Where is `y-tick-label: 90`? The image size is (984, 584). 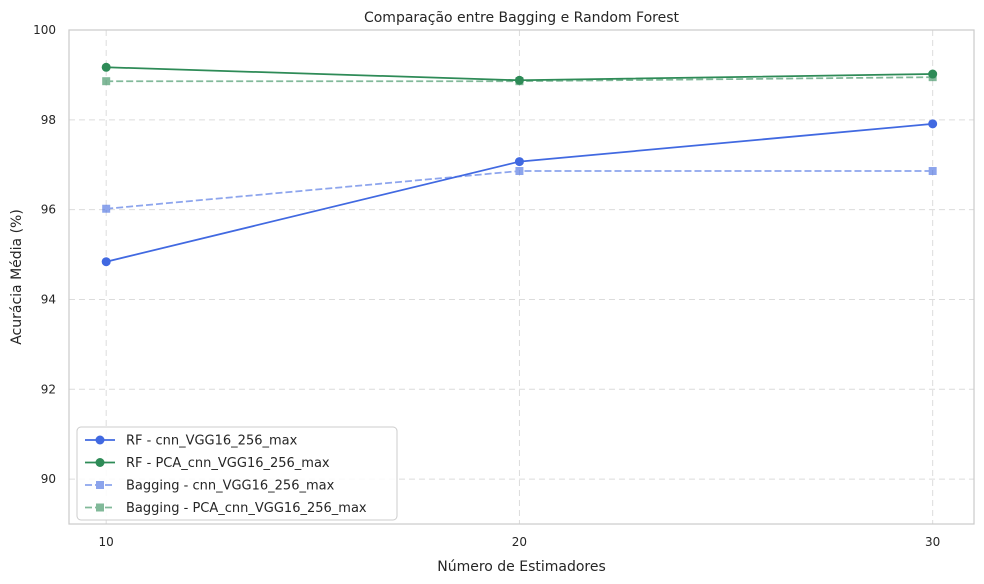
y-tick-label: 90 is located at coordinates (48, 479).